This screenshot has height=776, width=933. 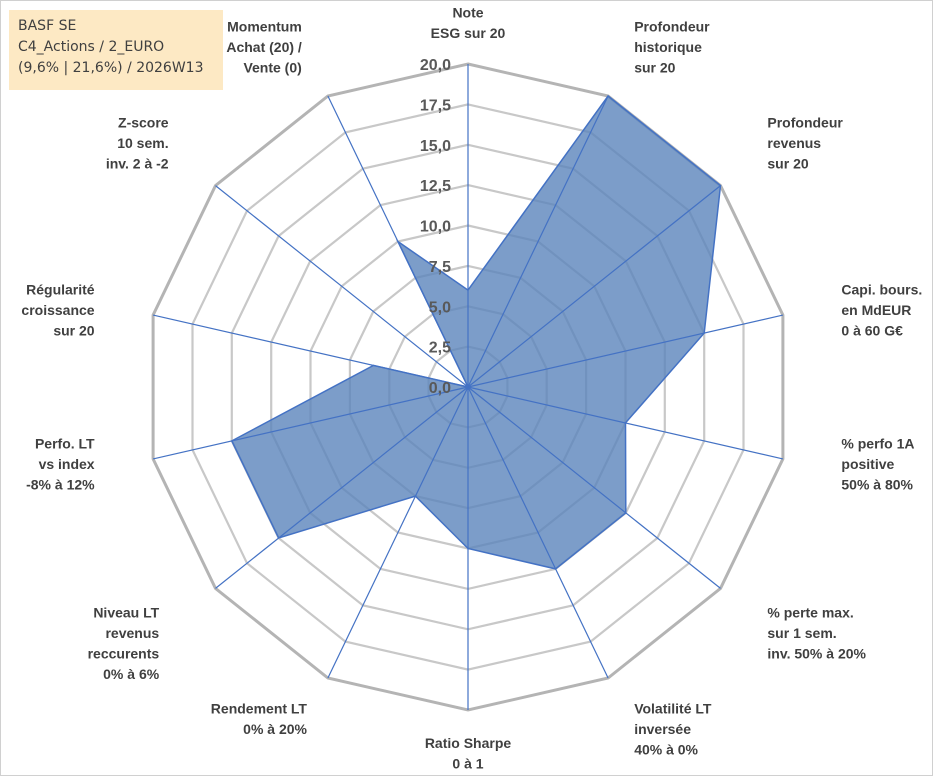 What do you see at coordinates (124, 643) in the screenshot?
I see `axis-label-9: Niveau LT revenus reccurents 0% à 6%` at bounding box center [124, 643].